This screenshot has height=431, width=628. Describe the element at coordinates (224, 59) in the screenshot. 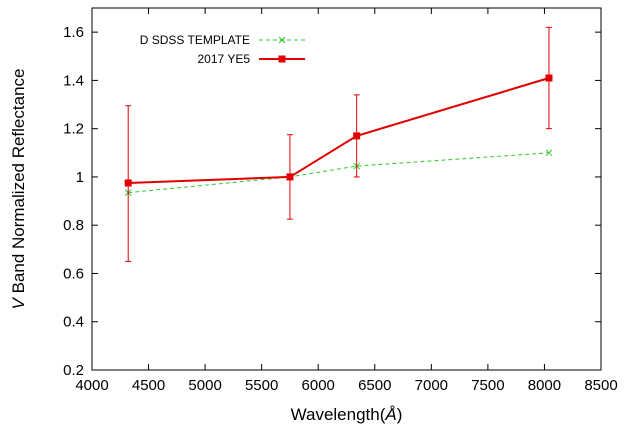

I see `legend-label: 2017 YE5` at that location.